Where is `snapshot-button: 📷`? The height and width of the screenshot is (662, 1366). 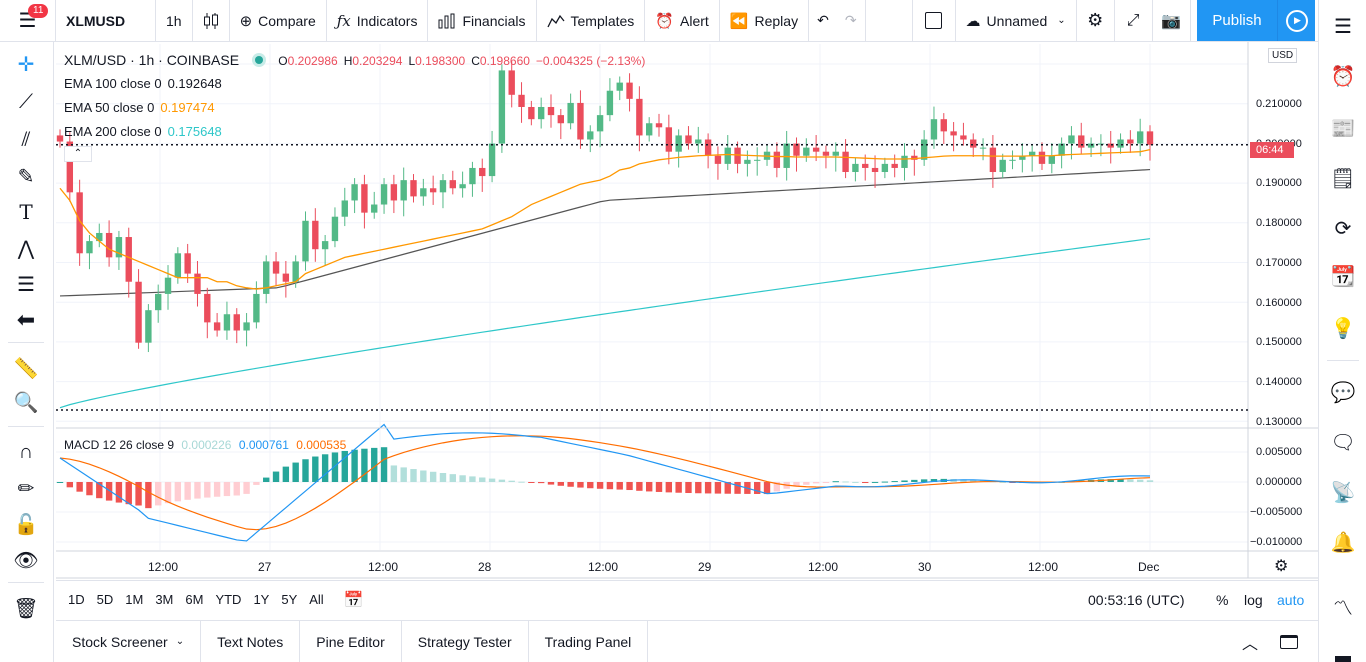 snapshot-button: 📷 is located at coordinates (1172, 21).